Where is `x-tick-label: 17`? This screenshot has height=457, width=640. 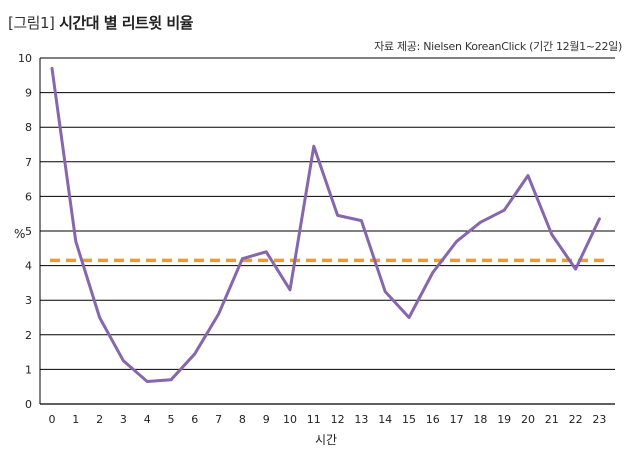
x-tick-label: 17 is located at coordinates (457, 419).